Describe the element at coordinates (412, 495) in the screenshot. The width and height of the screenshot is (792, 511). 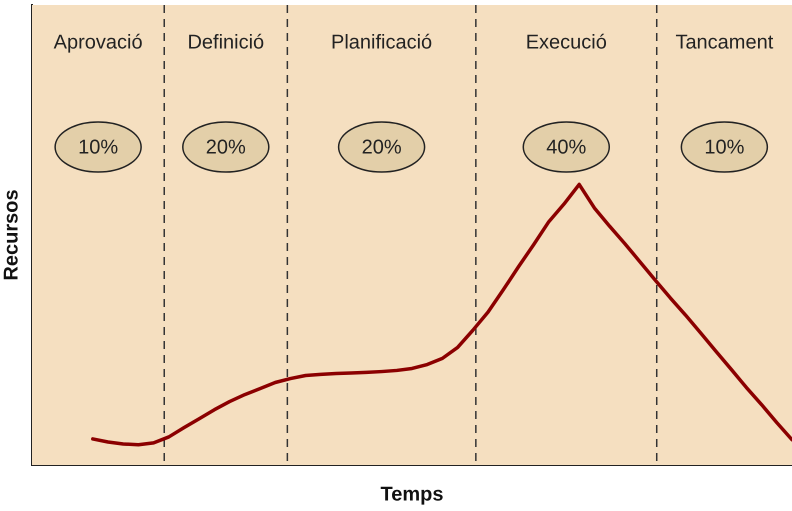
I see `x-axis-title: Temps` at that location.